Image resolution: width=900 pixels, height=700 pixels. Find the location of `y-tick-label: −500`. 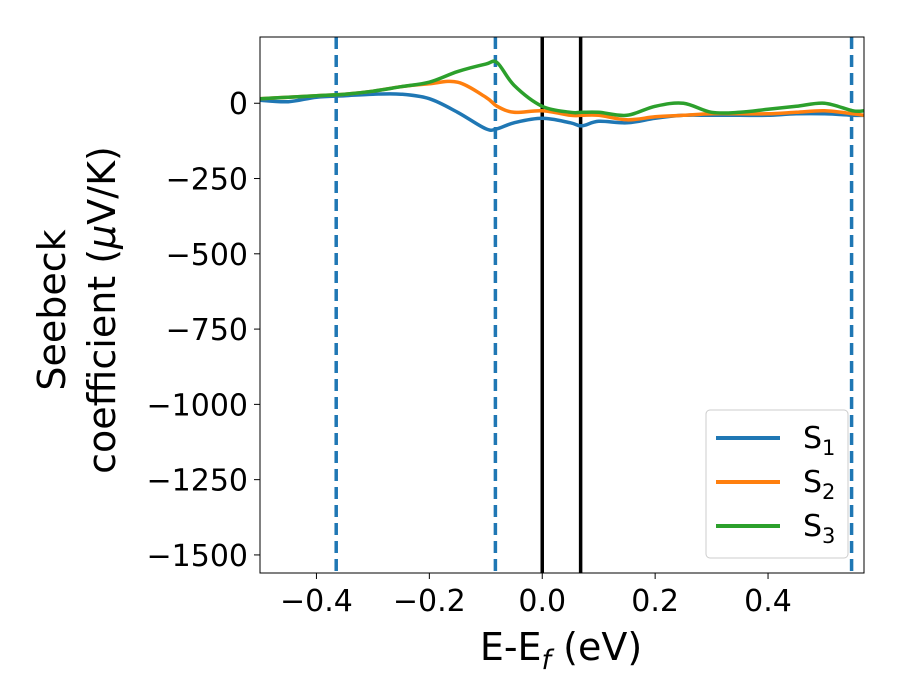

y-tick-label: −500 is located at coordinates (207, 255).